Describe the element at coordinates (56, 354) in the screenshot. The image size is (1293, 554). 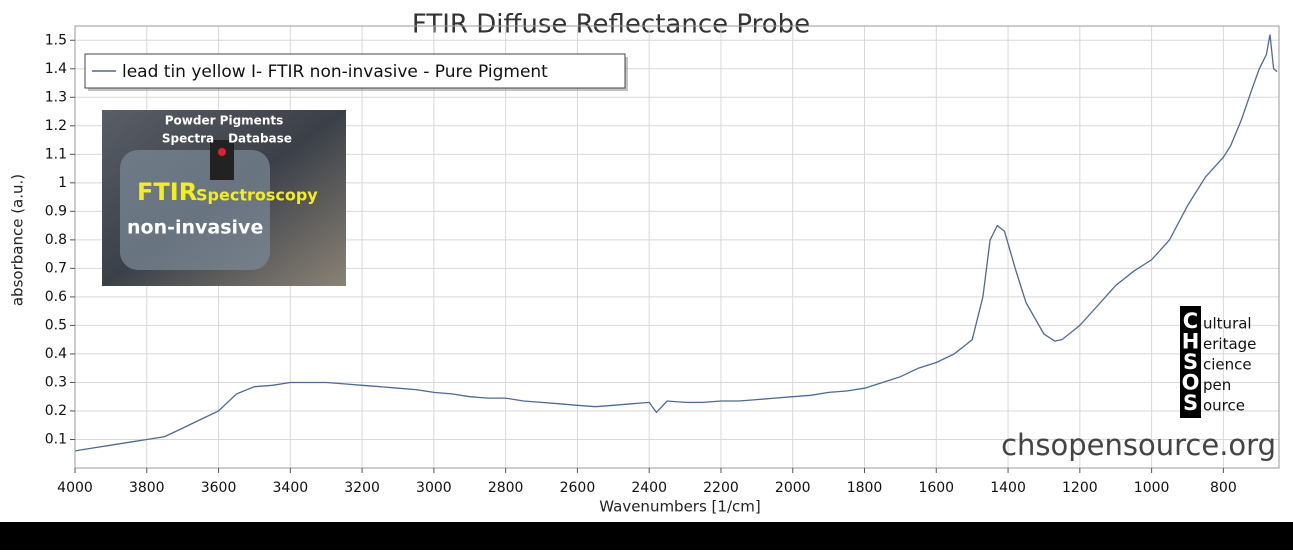
I see `y-tick-label: 0.4` at that location.